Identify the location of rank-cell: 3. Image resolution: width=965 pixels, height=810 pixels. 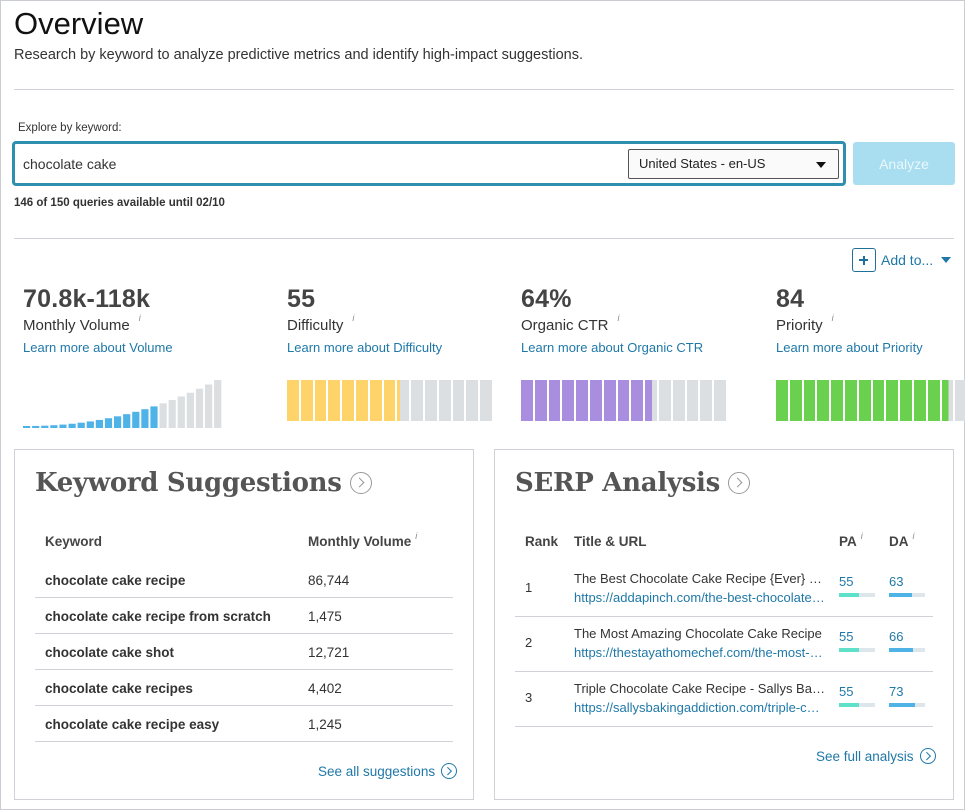
(529, 697).